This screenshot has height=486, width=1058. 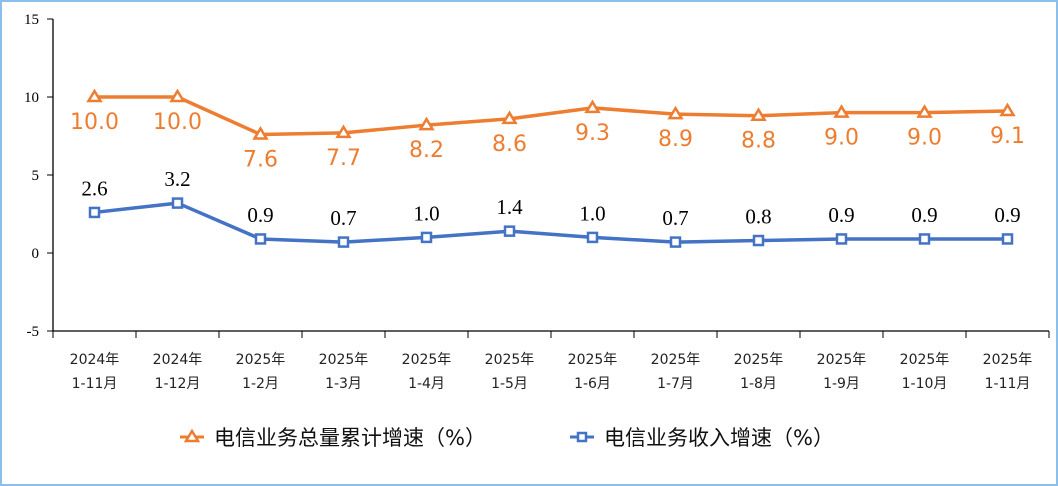 I want to click on x-tick-label: 1-3月, so click(x=343, y=384).